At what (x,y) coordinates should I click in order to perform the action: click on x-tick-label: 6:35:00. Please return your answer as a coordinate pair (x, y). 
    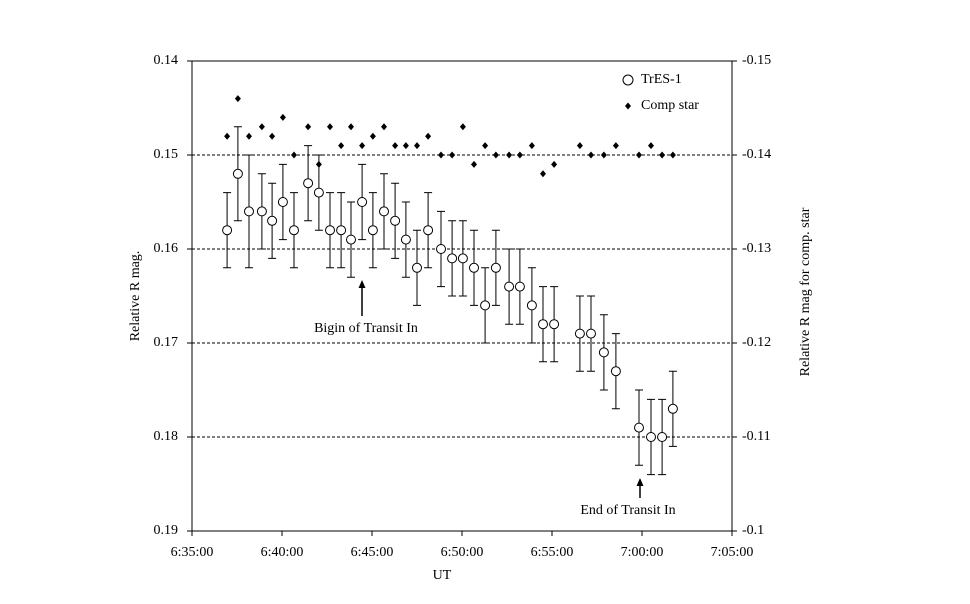
    Looking at the image, I should click on (192, 552).